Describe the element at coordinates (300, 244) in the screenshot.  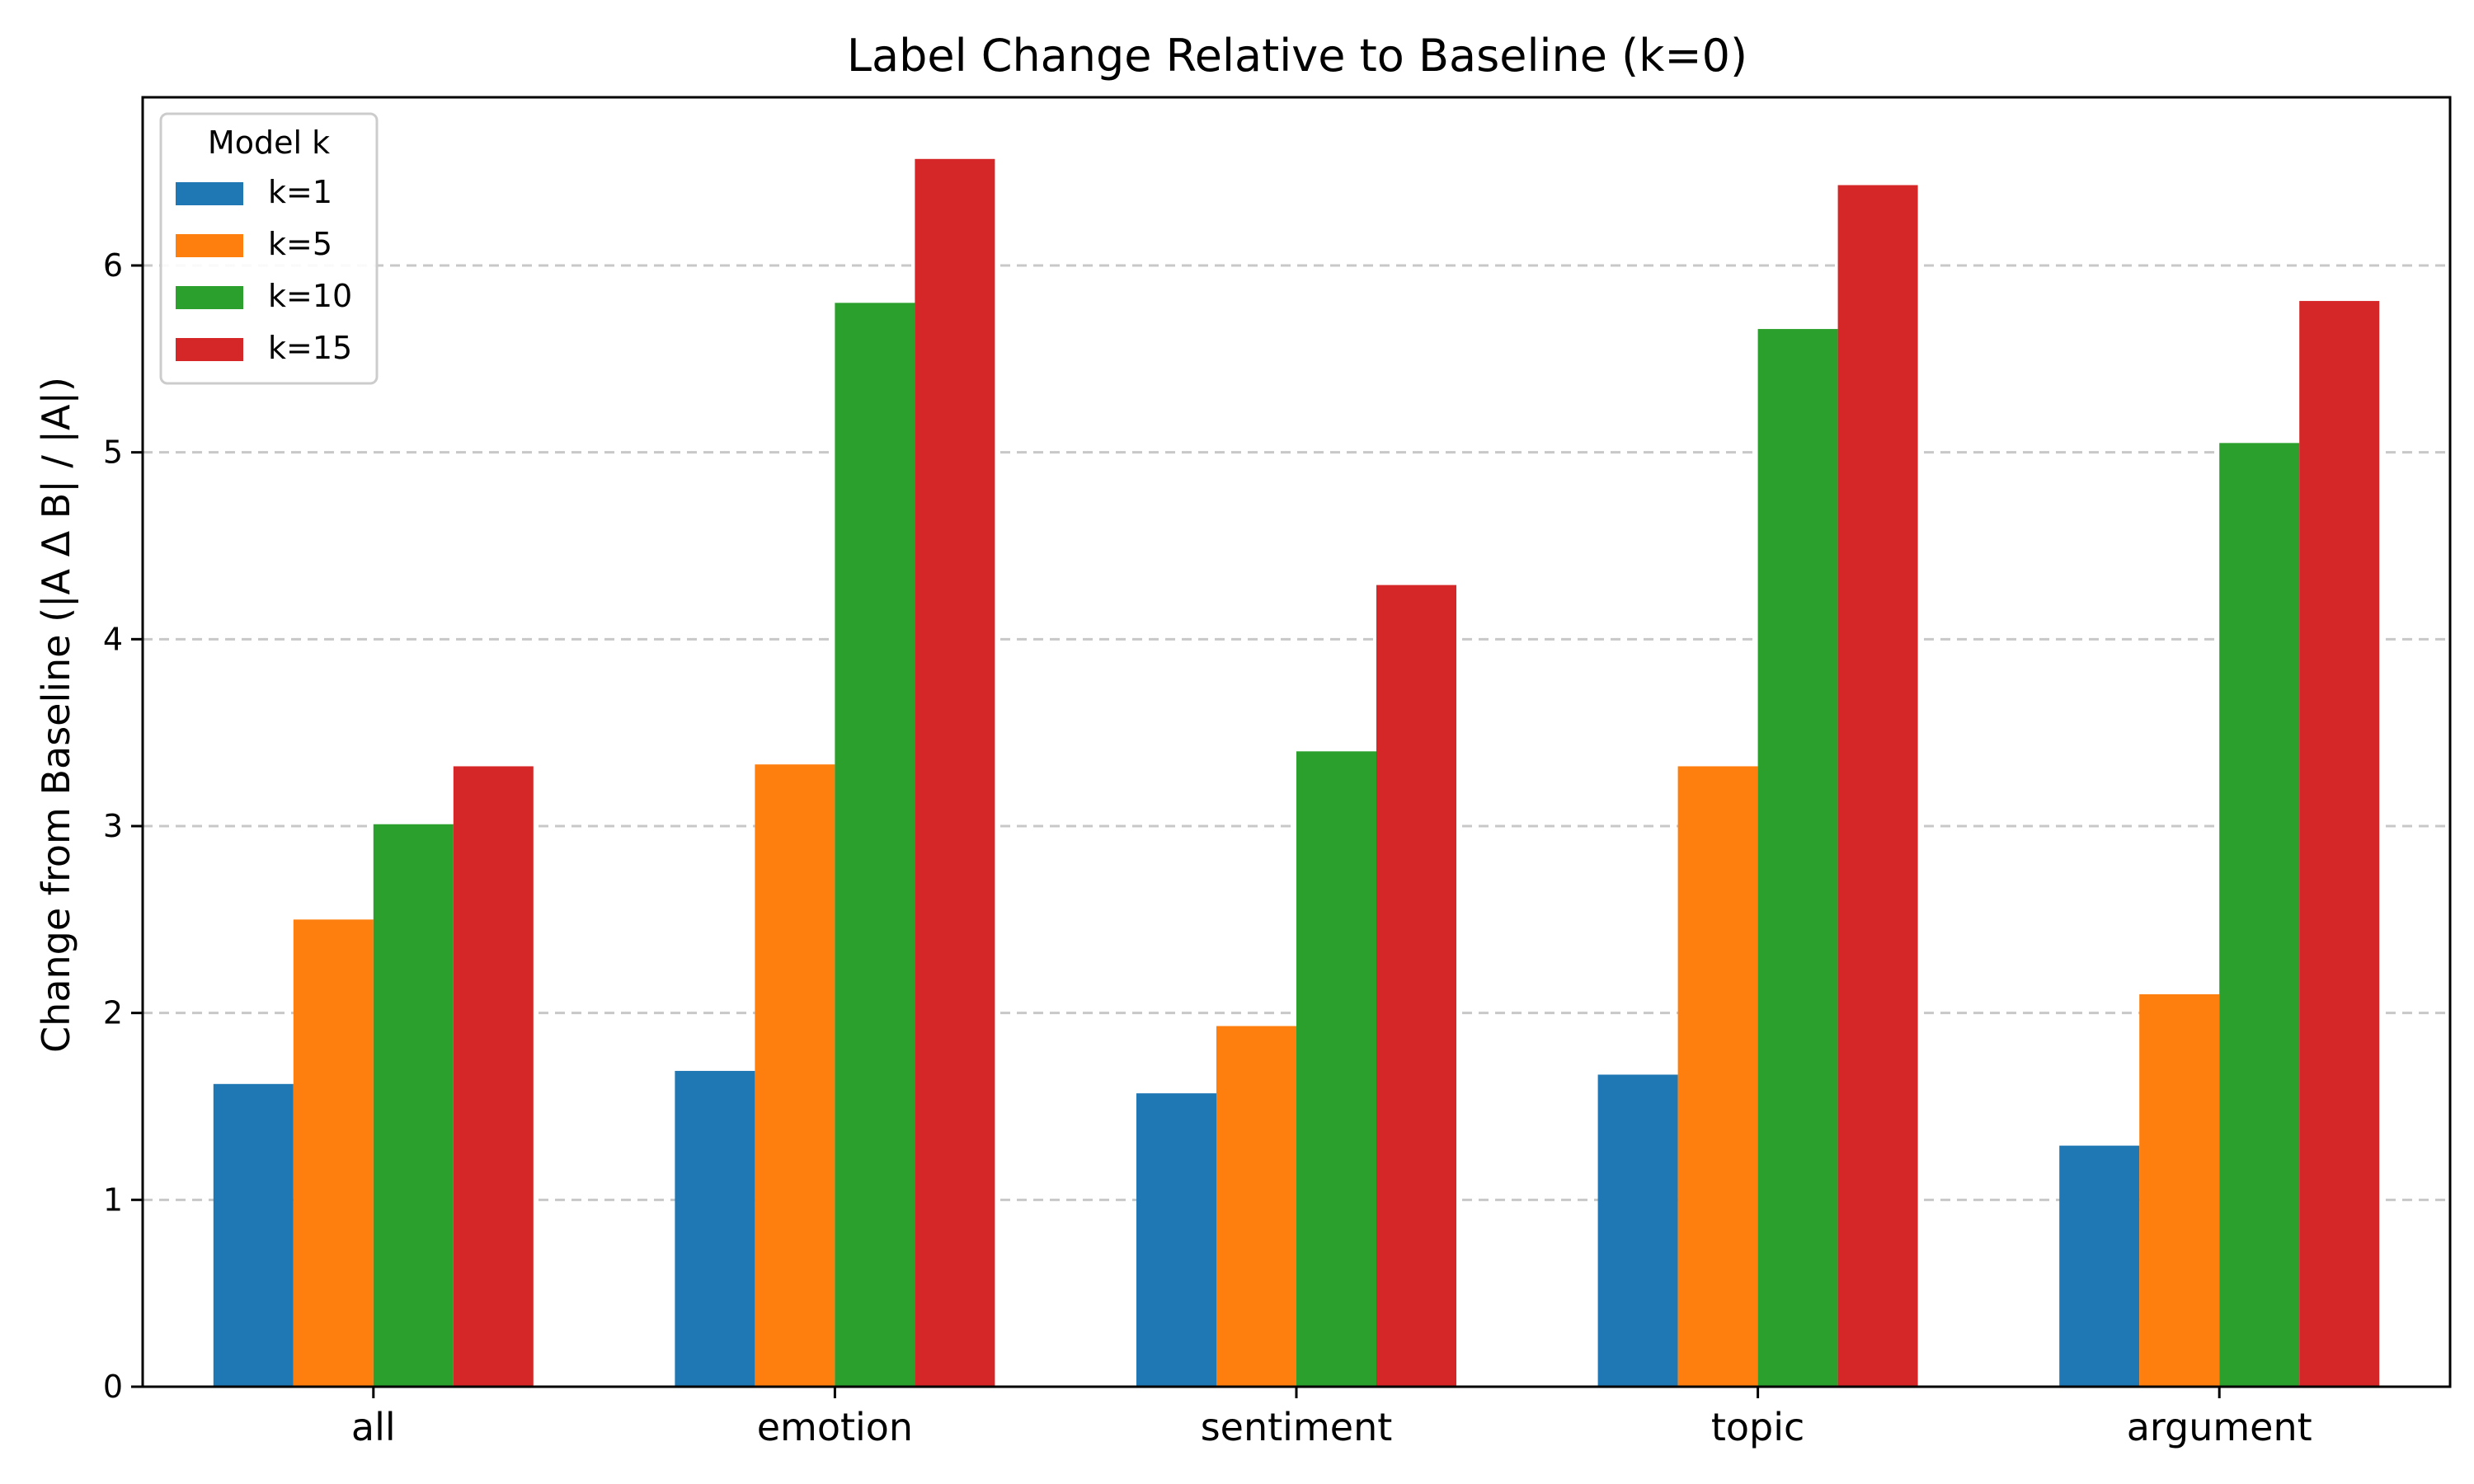
I see `legend-label: k=5` at that location.